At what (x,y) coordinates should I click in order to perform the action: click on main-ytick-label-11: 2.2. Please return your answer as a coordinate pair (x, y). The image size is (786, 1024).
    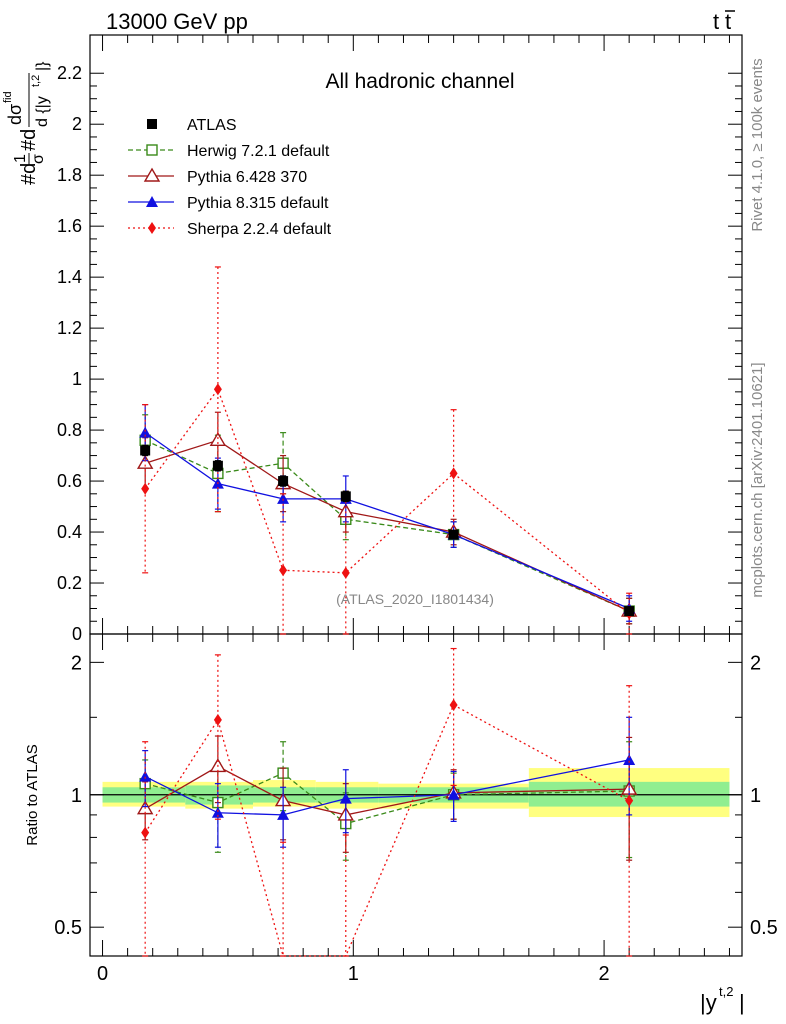
    Looking at the image, I should click on (69, 73).